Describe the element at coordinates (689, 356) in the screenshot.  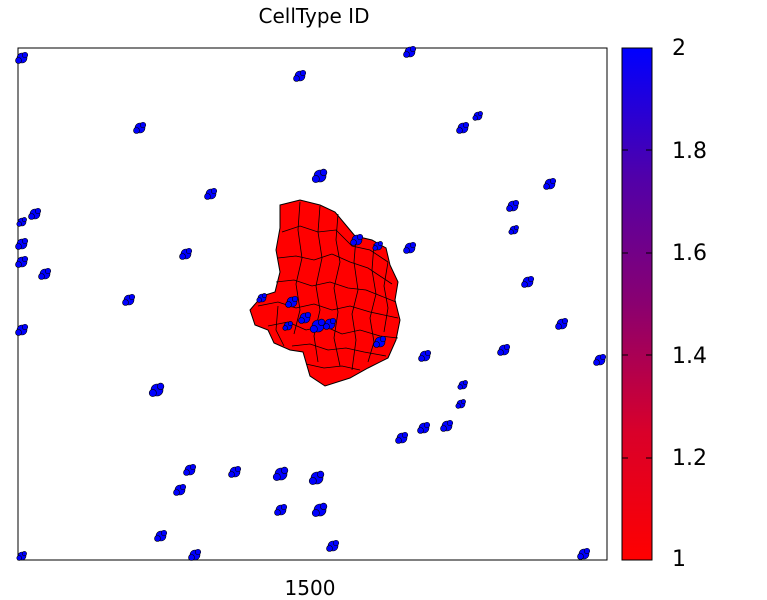
I see `colorbar-tick-label: 1.4` at that location.